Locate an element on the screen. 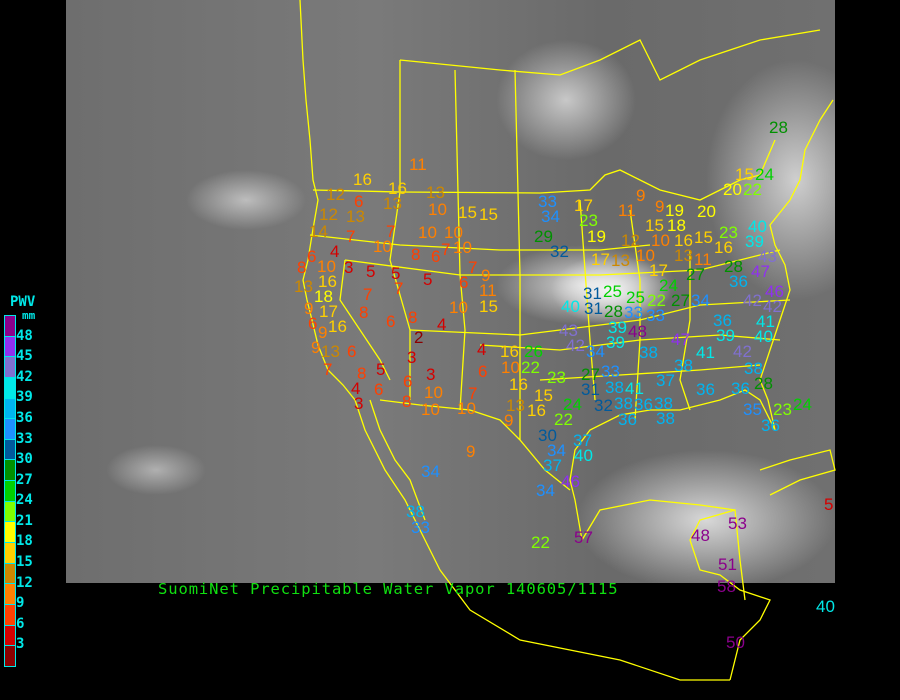 The image size is (900, 700). station-pwv-value: 58 is located at coordinates (726, 586).